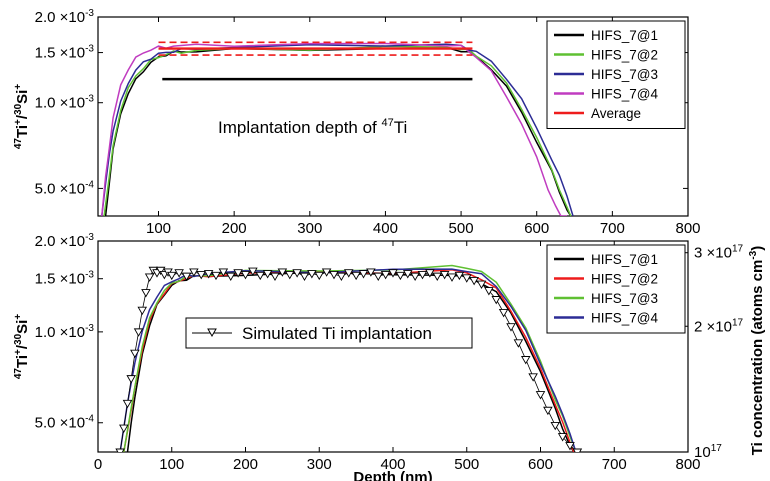 Image resolution: width=770 pixels, height=481 pixels. I want to click on y-tick-mantissa: 2.0, so click(45, 17).